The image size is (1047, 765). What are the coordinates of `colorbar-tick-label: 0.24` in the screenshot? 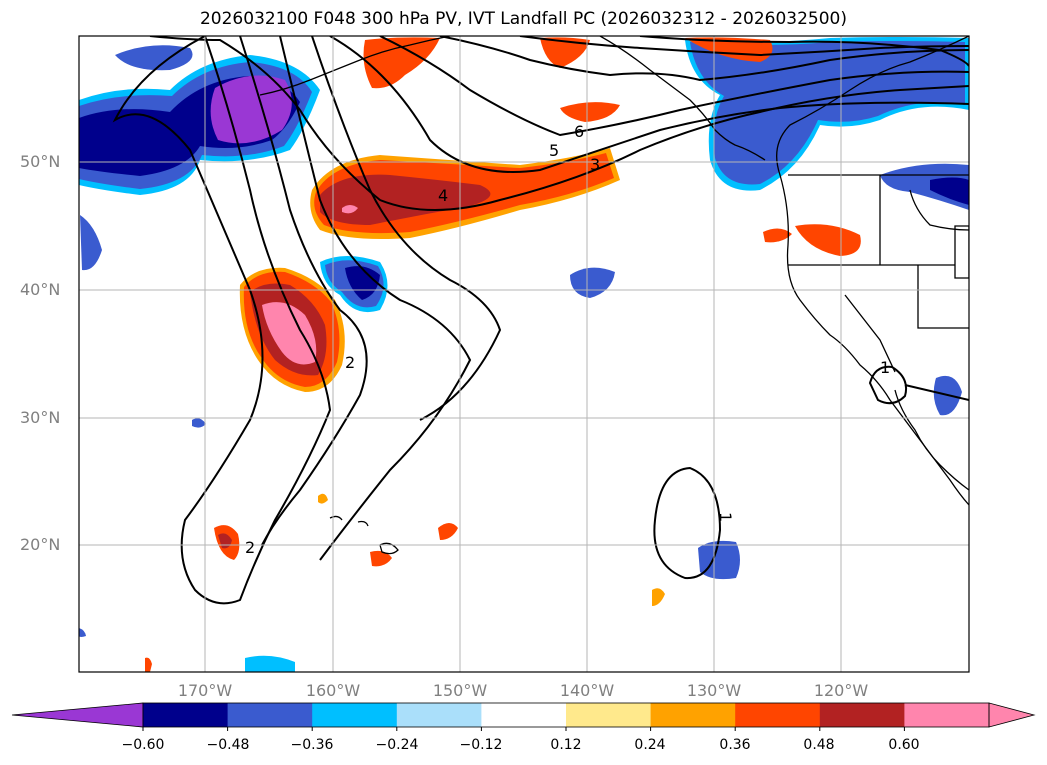 It's located at (650, 745).